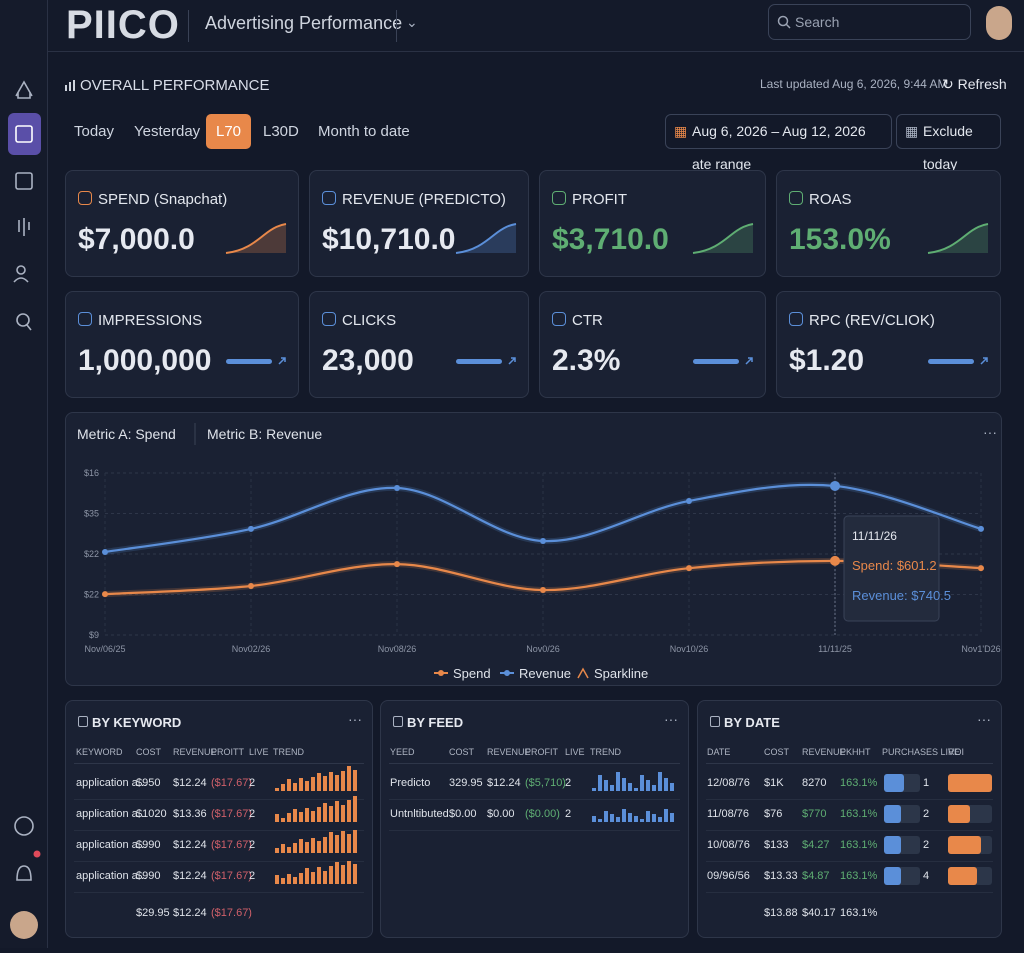  What do you see at coordinates (501, 814) in the screenshot?
I see `table-cell: $0.00` at bounding box center [501, 814].